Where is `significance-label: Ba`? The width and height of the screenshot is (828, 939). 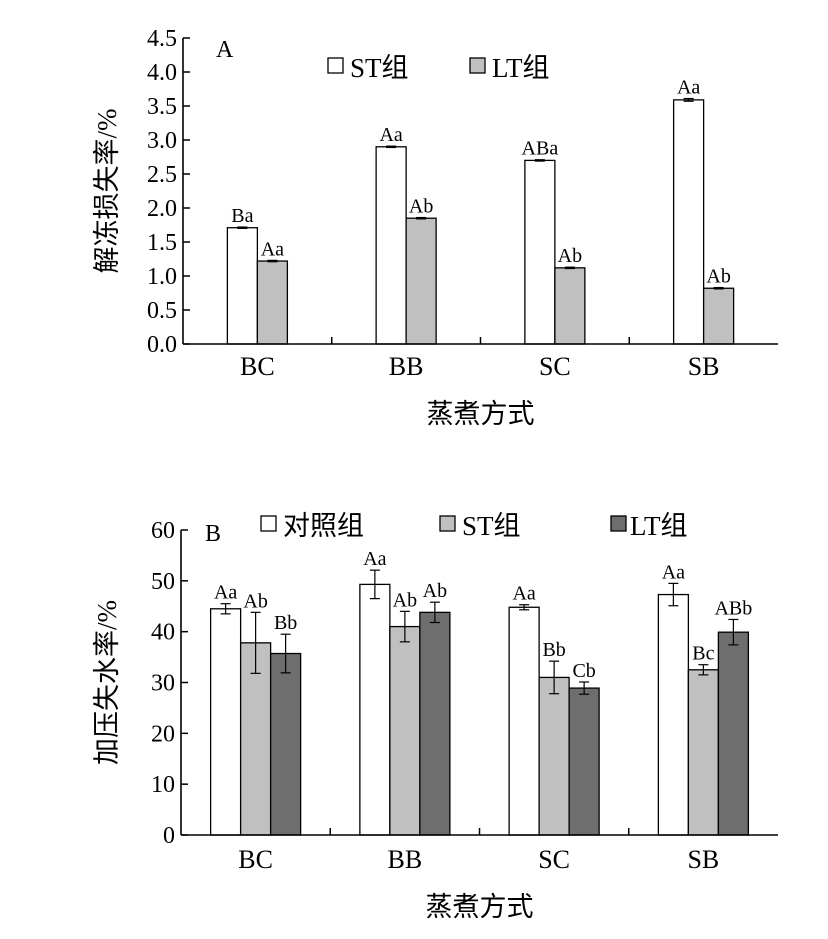
significance-label: Ba is located at coordinates (242, 216).